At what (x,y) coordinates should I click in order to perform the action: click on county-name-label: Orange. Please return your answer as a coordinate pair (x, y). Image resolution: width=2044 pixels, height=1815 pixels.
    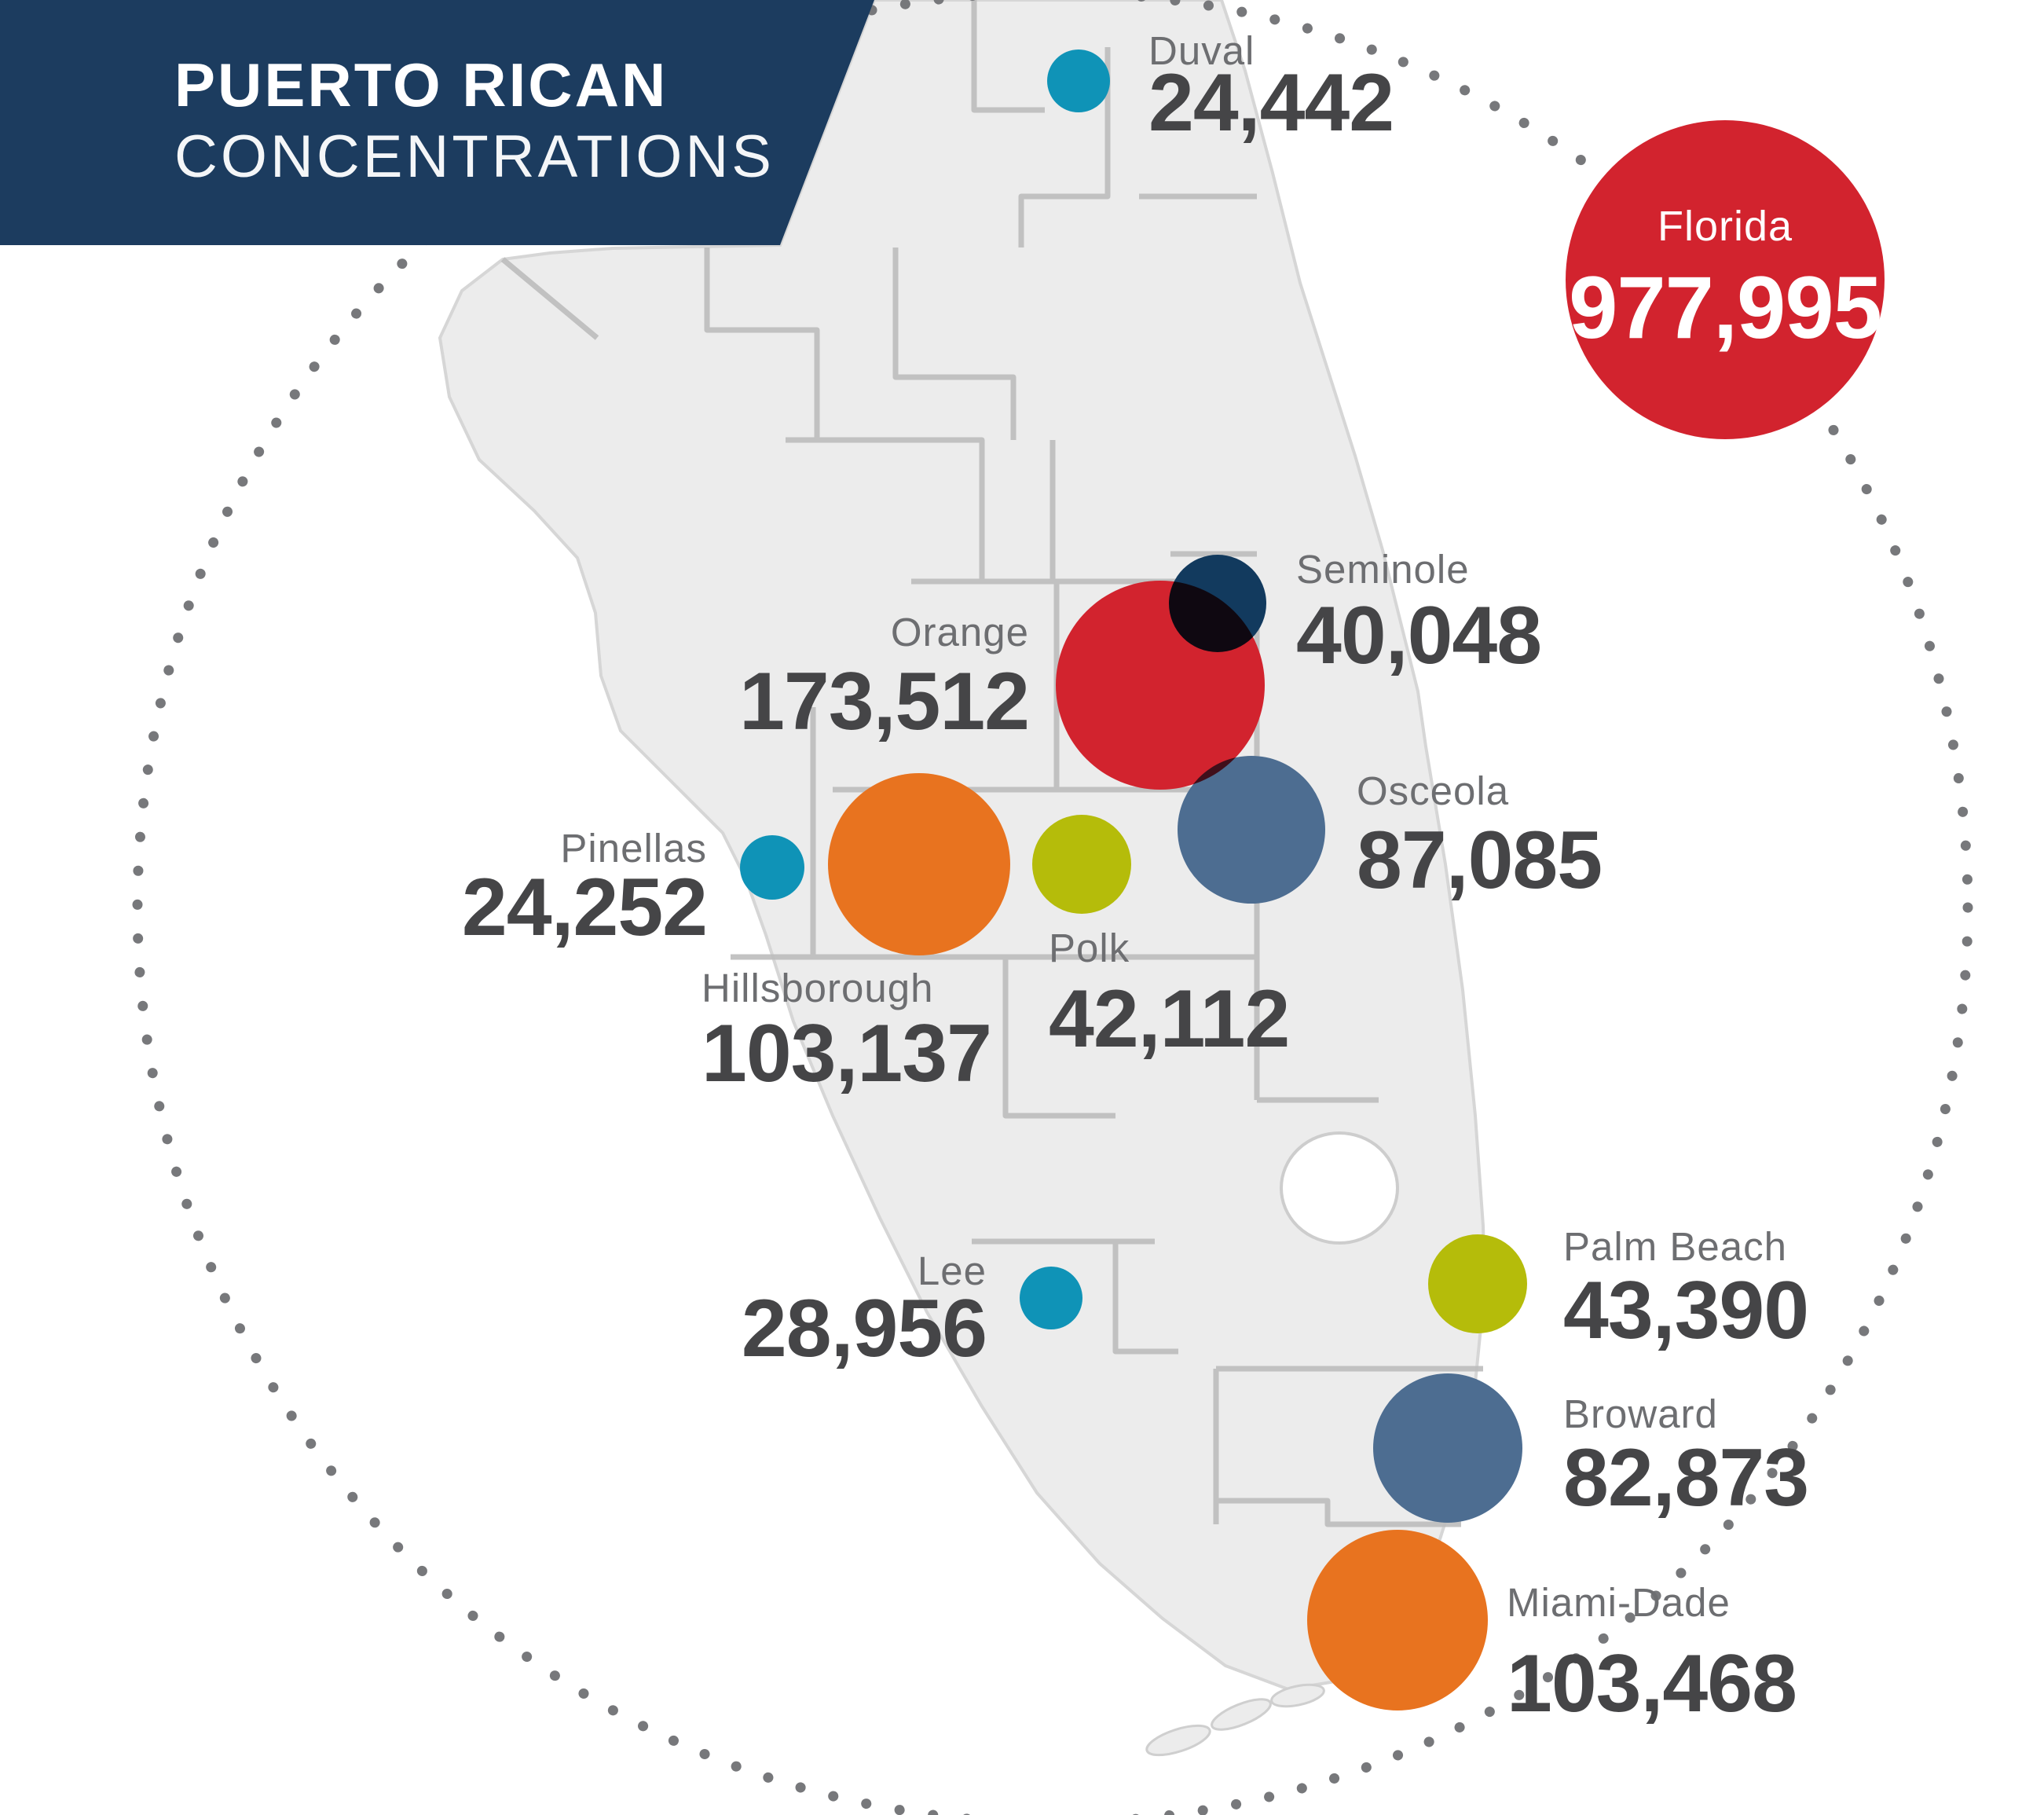
    Looking at the image, I should click on (959, 632).